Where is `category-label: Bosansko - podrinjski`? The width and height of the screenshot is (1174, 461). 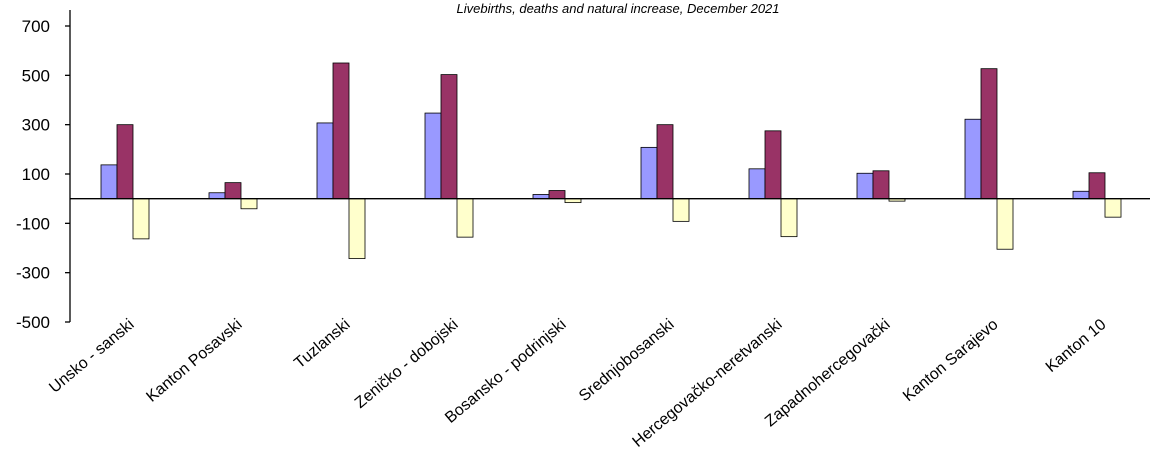 category-label: Bosansko - podrinjski is located at coordinates (505, 371).